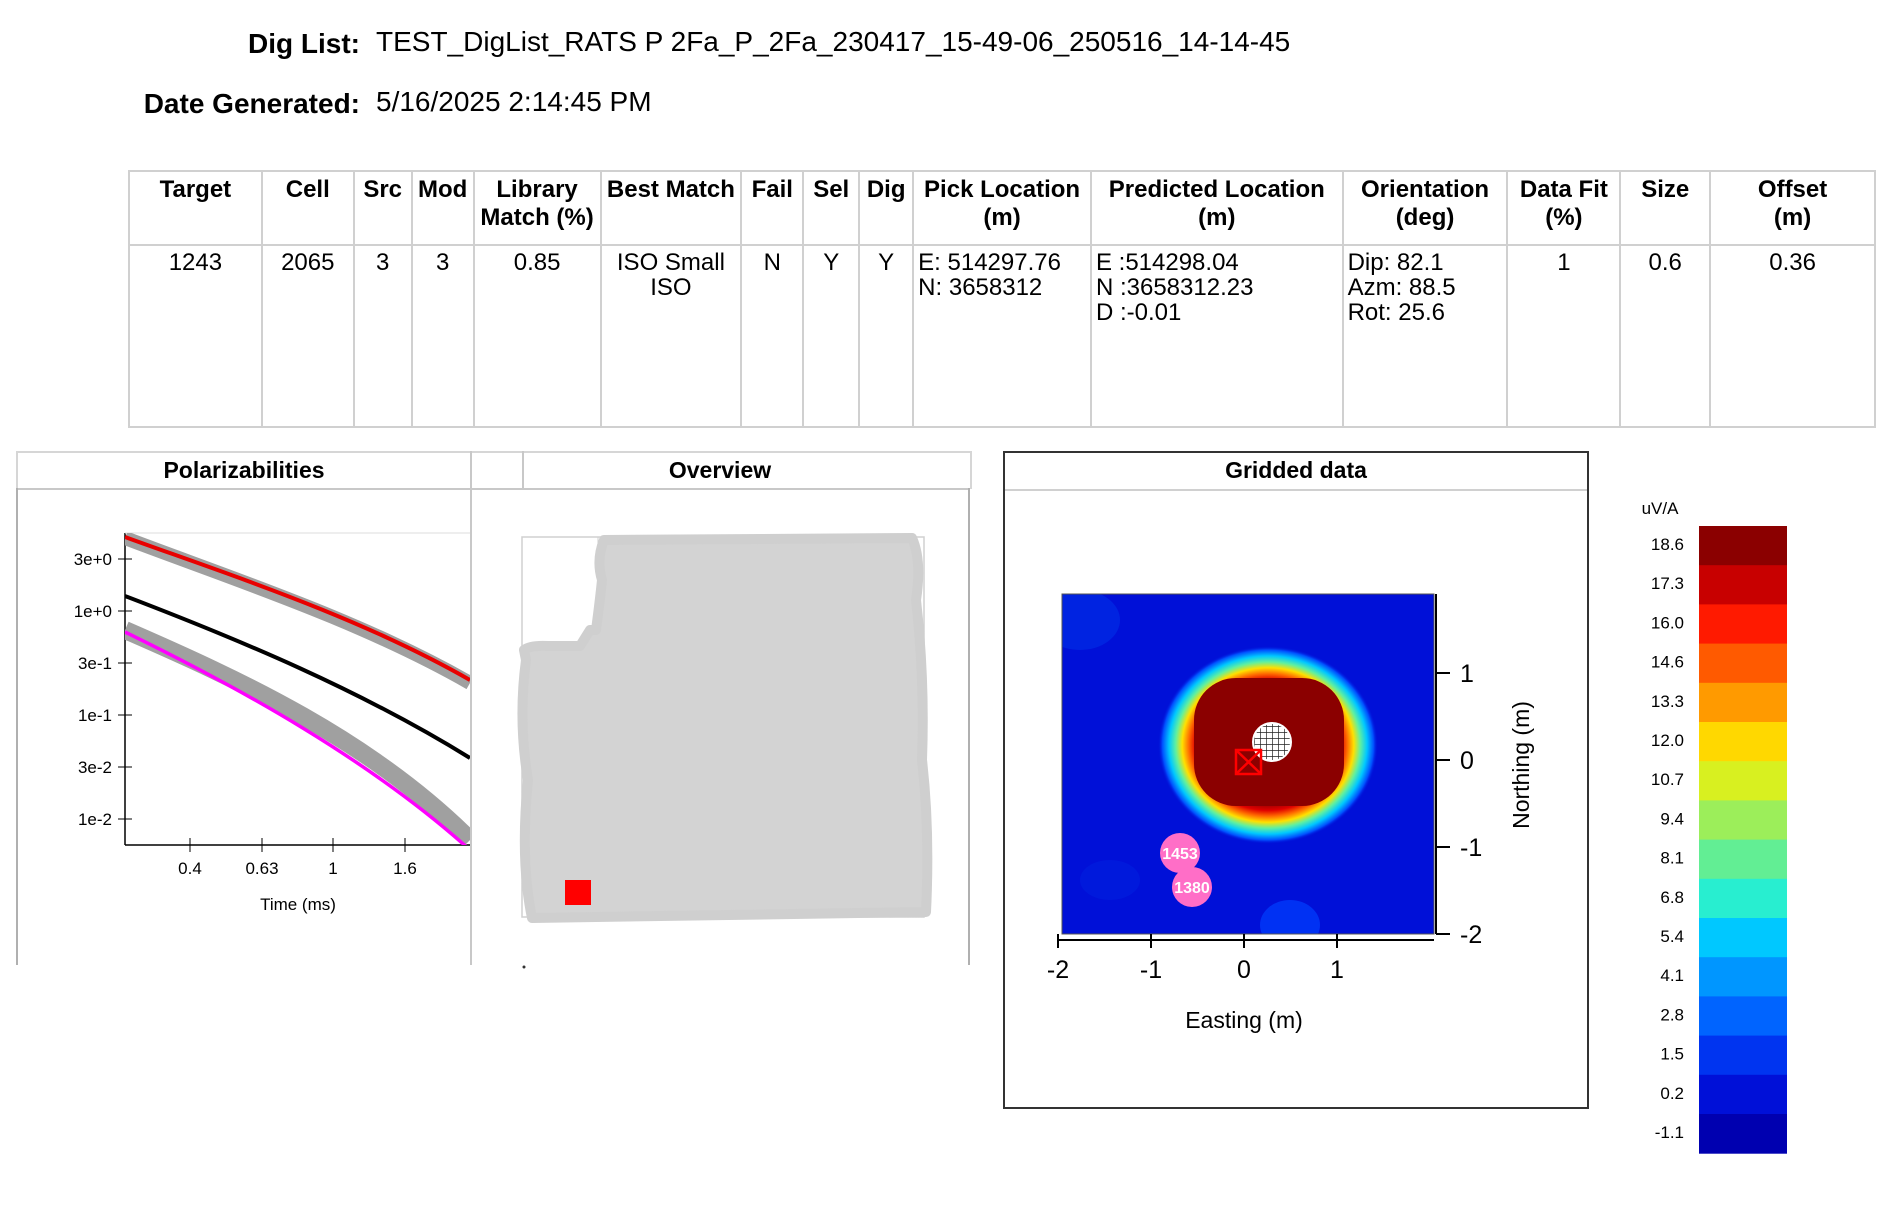  I want to click on col-header-predicted-location: Predicted Location (m), so click(1216, 208).